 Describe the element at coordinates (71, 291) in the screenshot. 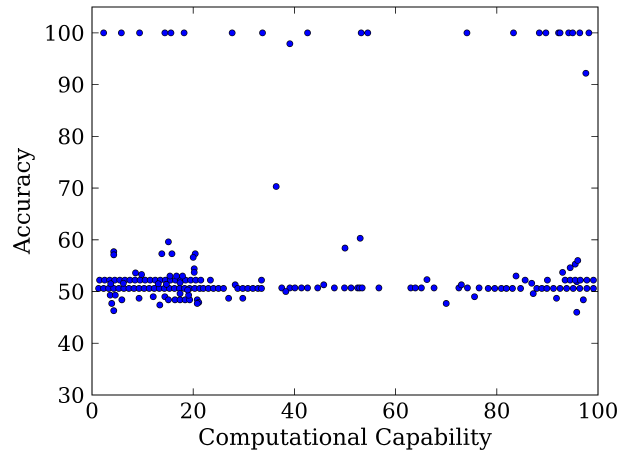

I see `y-tick-label: 50` at that location.